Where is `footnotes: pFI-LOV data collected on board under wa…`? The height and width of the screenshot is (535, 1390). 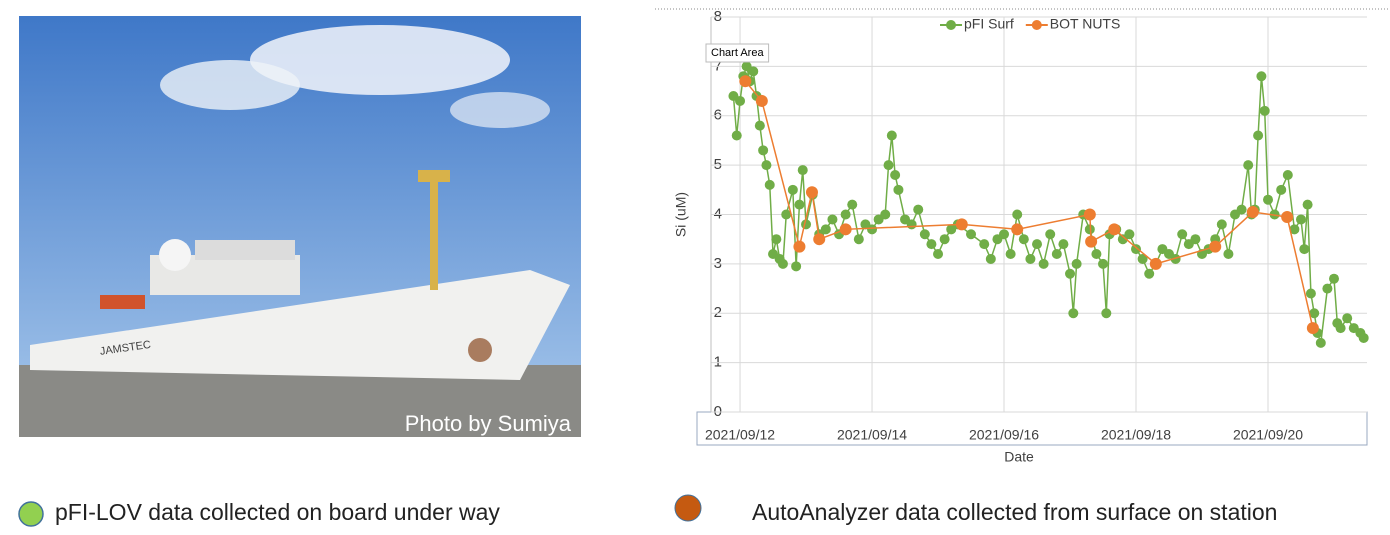 footnotes: pFI-LOV data collected on board under wa… is located at coordinates (647, 510).